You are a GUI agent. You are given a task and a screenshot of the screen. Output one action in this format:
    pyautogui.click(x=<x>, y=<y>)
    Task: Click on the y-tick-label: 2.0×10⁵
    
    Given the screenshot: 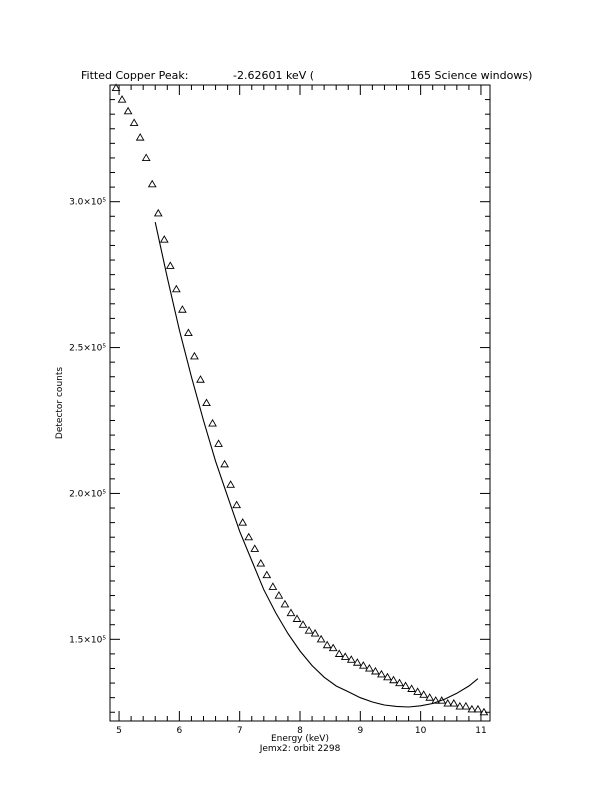 What is the action you would take?
    pyautogui.click(x=87, y=494)
    